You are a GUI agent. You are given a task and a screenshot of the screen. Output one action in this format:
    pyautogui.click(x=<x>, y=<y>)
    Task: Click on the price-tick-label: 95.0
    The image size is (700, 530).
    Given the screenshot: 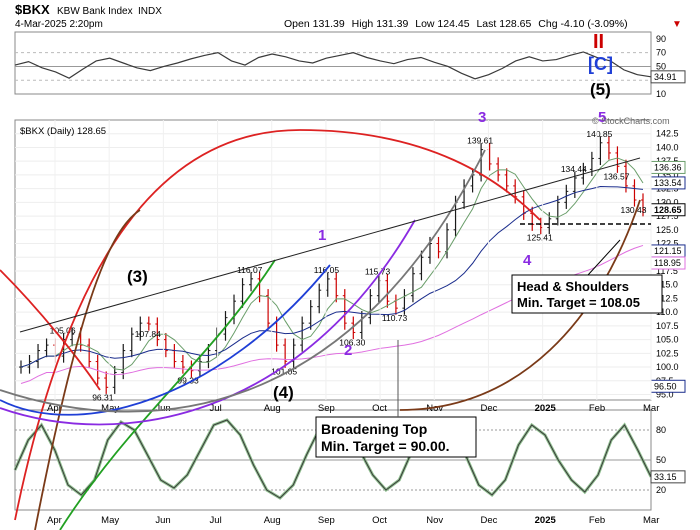 What is the action you would take?
    pyautogui.click(x=665, y=395)
    